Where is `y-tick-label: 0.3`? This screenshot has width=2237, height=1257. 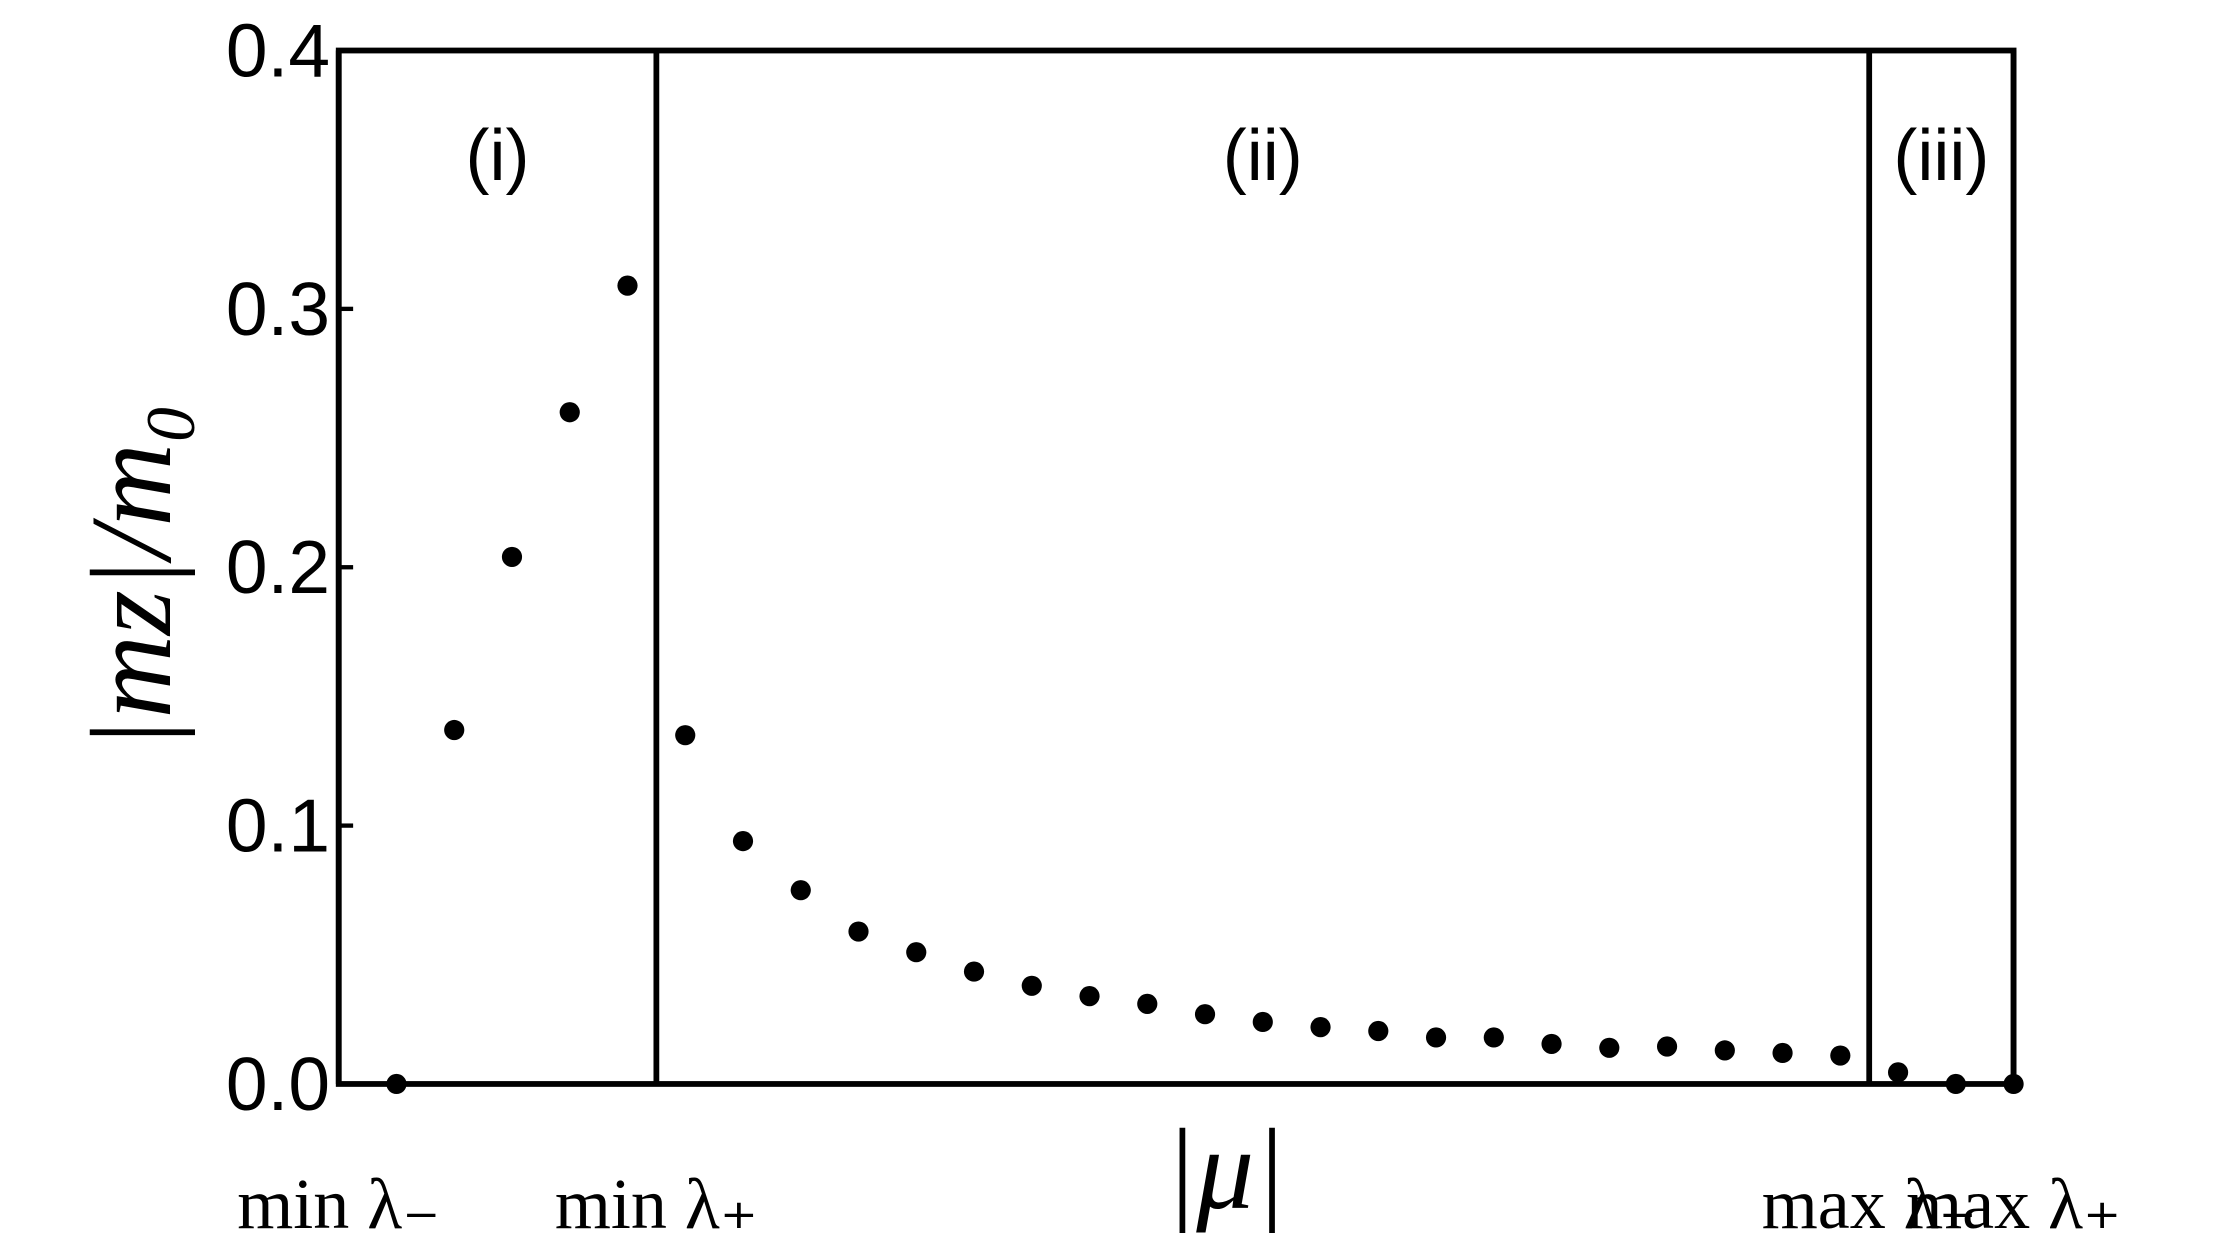 y-tick-label: 0.3 is located at coordinates (278, 309).